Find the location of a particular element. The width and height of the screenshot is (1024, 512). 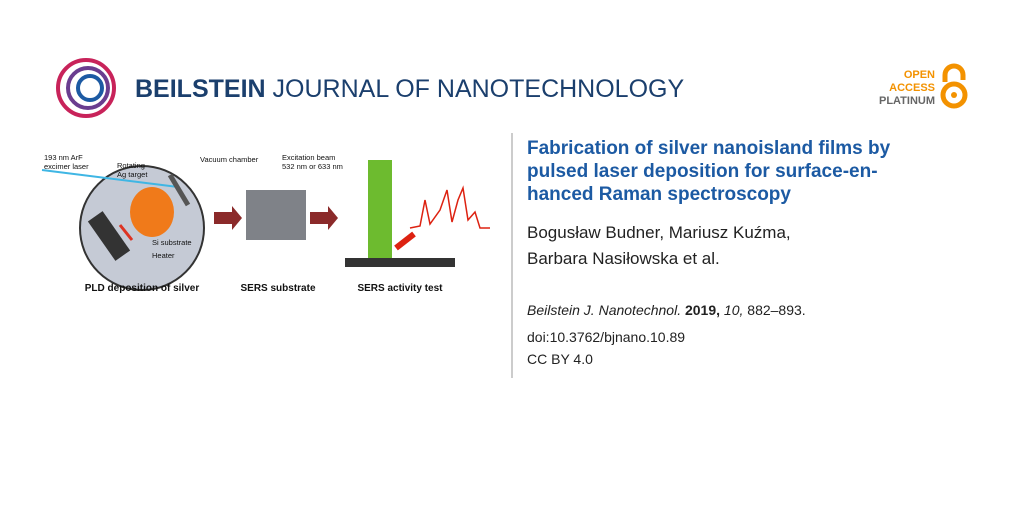

badge-text: OPEN is located at coordinates (919, 75).